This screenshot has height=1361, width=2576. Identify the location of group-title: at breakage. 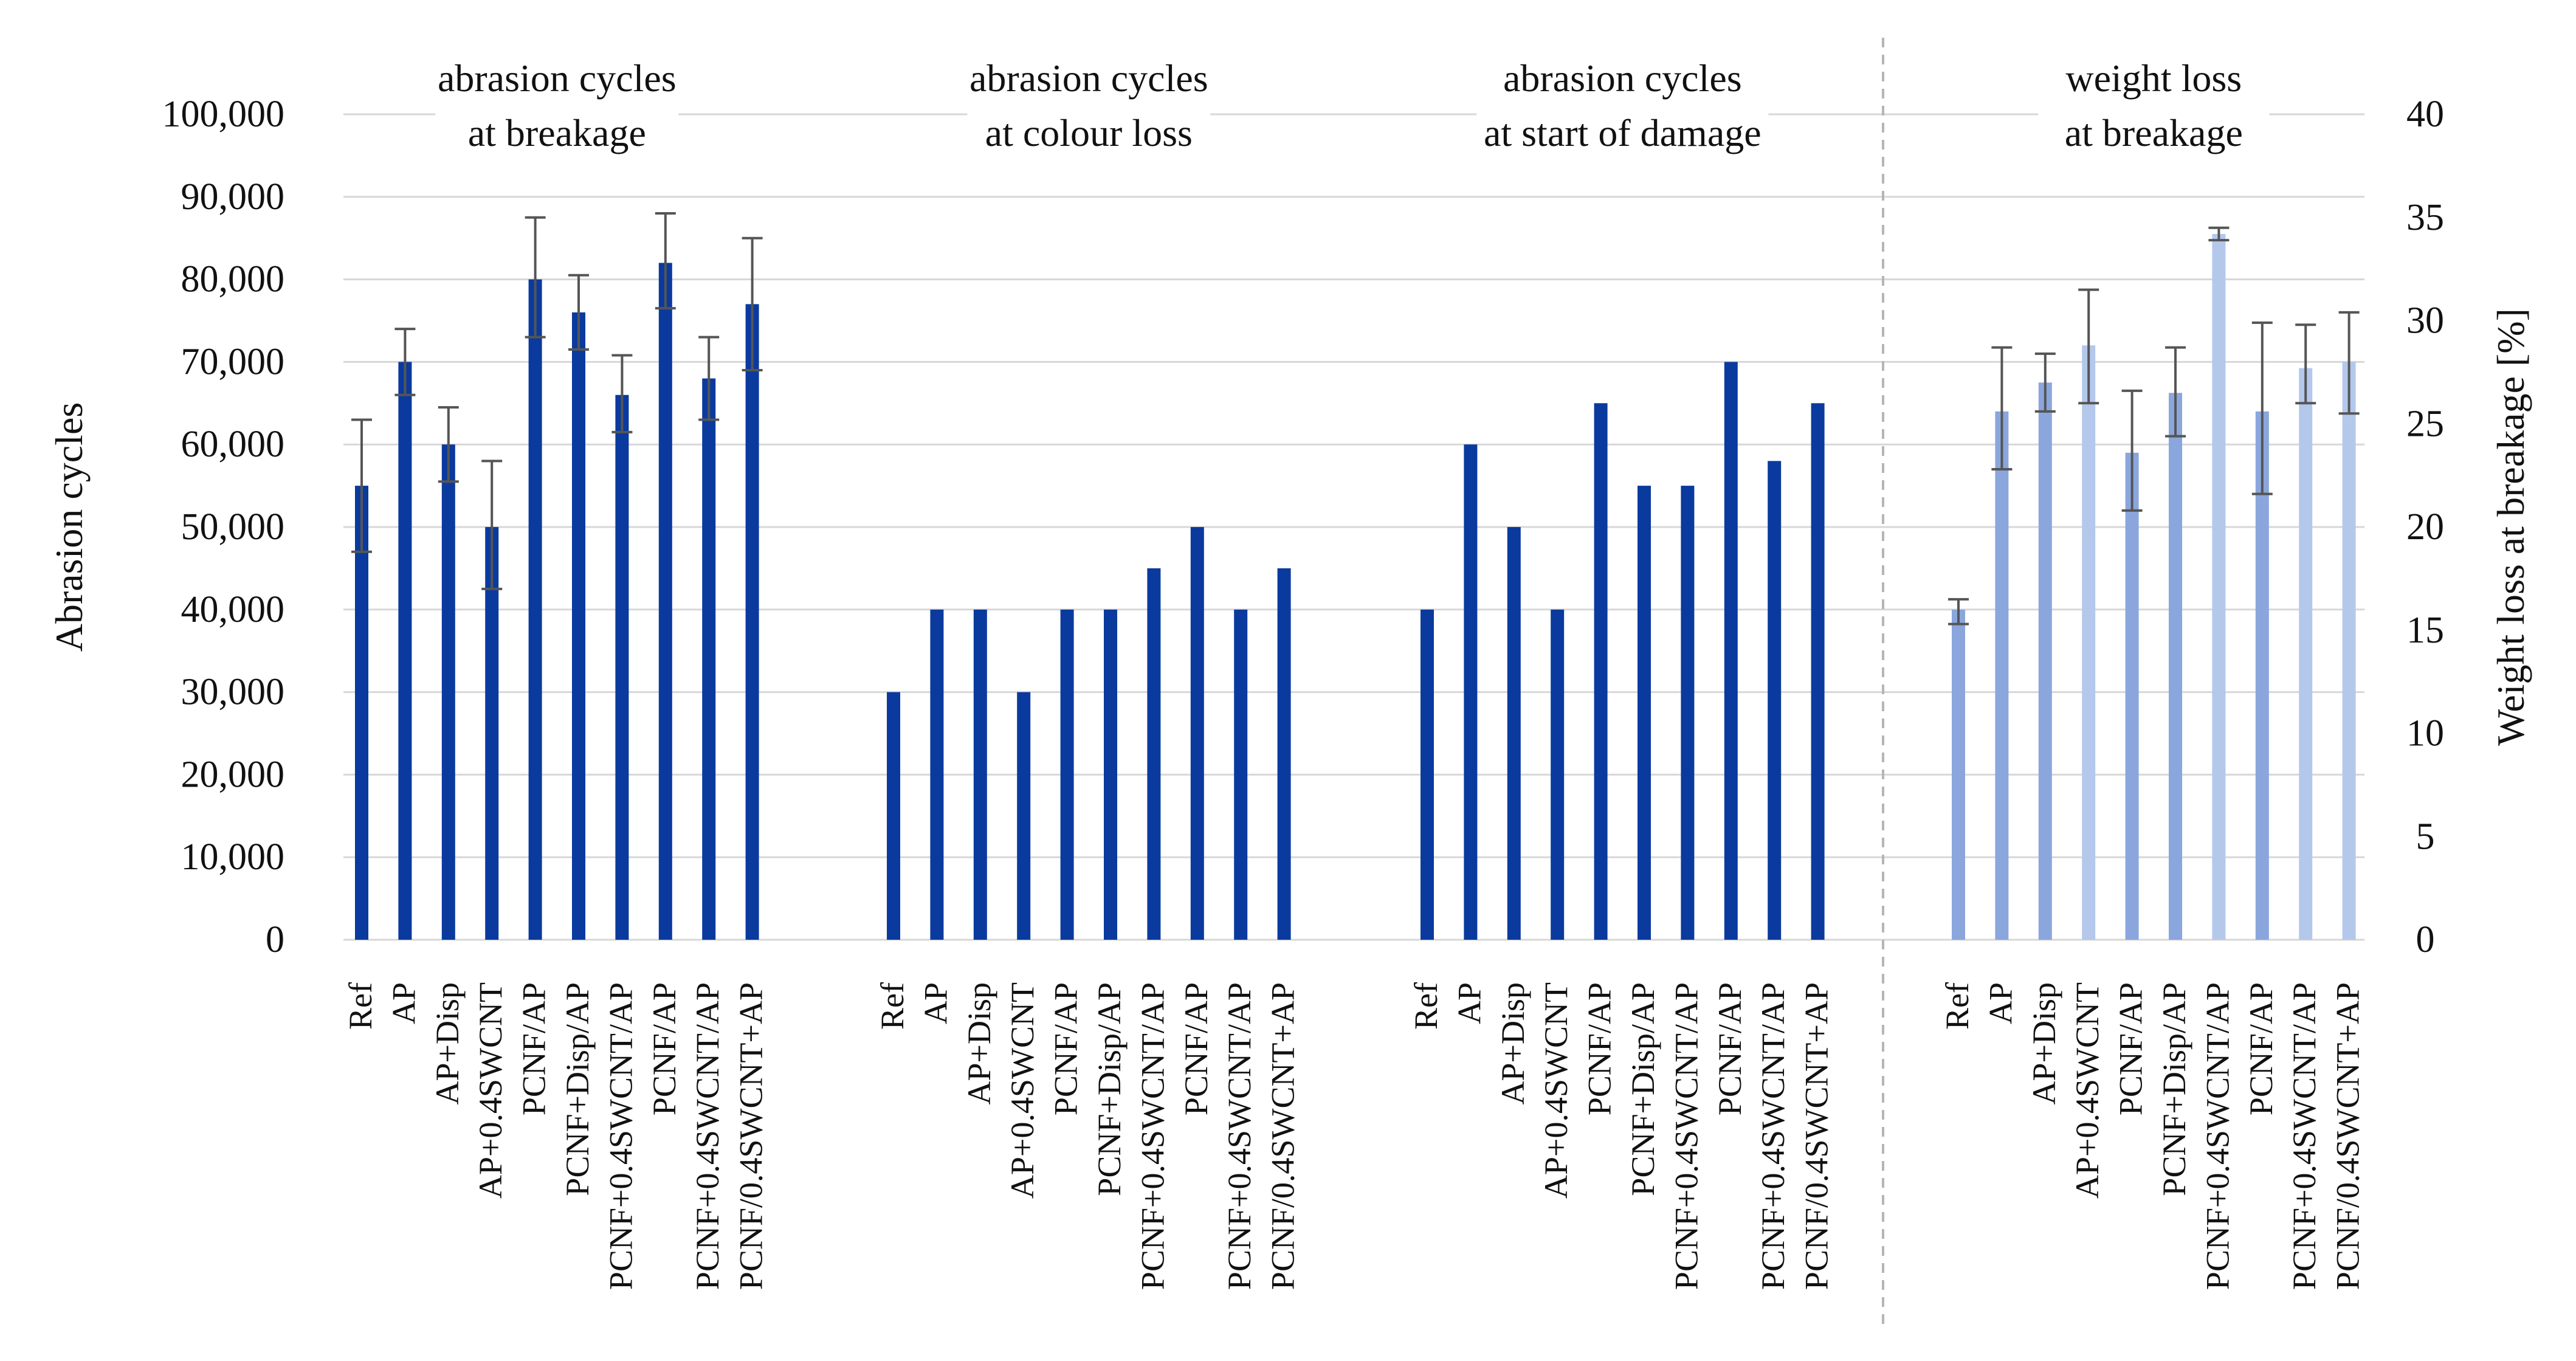
(557, 132).